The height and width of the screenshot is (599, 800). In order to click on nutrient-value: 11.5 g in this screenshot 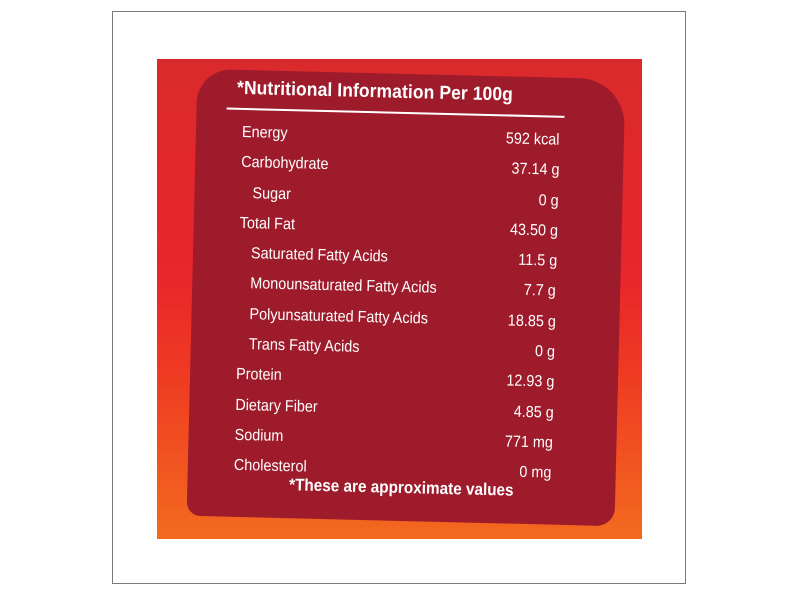, I will do `click(537, 260)`.